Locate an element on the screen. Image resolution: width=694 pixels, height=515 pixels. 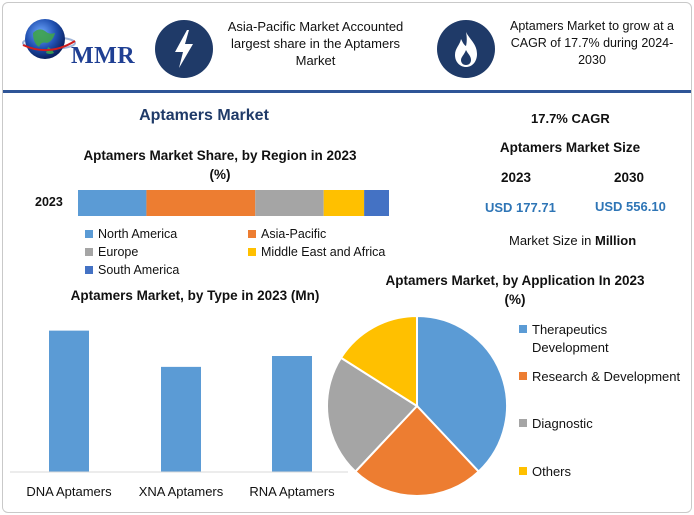
region-legend-item-south-america: South America is located at coordinates (132, 270).